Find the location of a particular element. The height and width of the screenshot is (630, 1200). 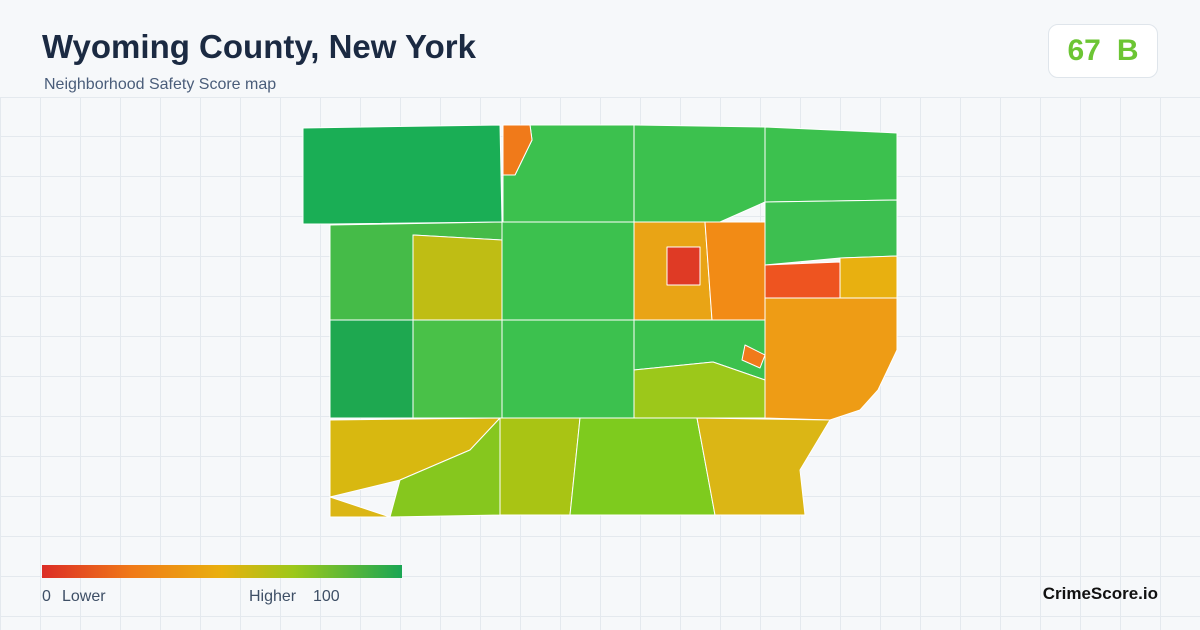

score-value: 67 is located at coordinates (1084, 50).